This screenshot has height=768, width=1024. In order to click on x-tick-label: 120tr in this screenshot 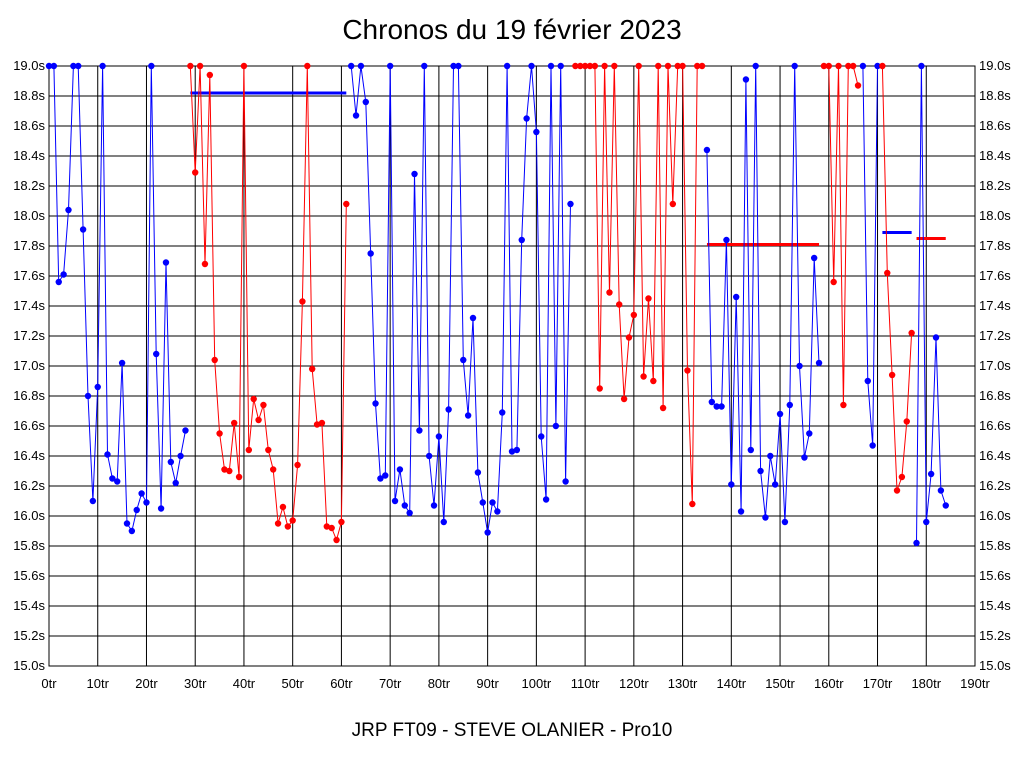, I will do `click(634, 683)`.